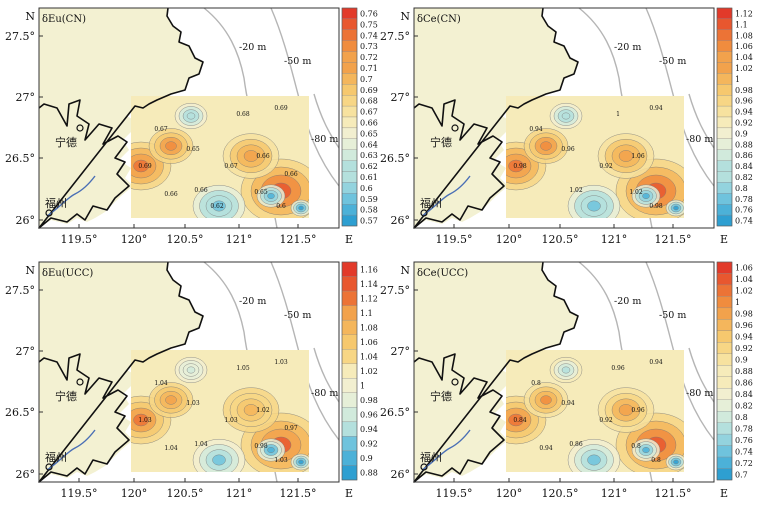 This screenshot has height=514, width=782. What do you see at coordinates (369, 155) in the screenshot?
I see `legend-value: 0.63` at bounding box center [369, 155].